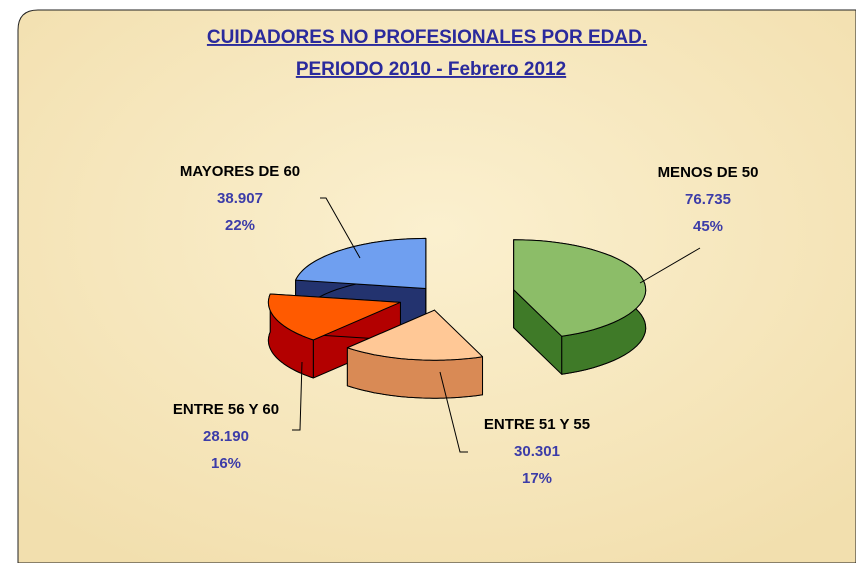 The height and width of the screenshot is (563, 856). What do you see at coordinates (537, 478) in the screenshot?
I see `percent-label: 17%` at bounding box center [537, 478].